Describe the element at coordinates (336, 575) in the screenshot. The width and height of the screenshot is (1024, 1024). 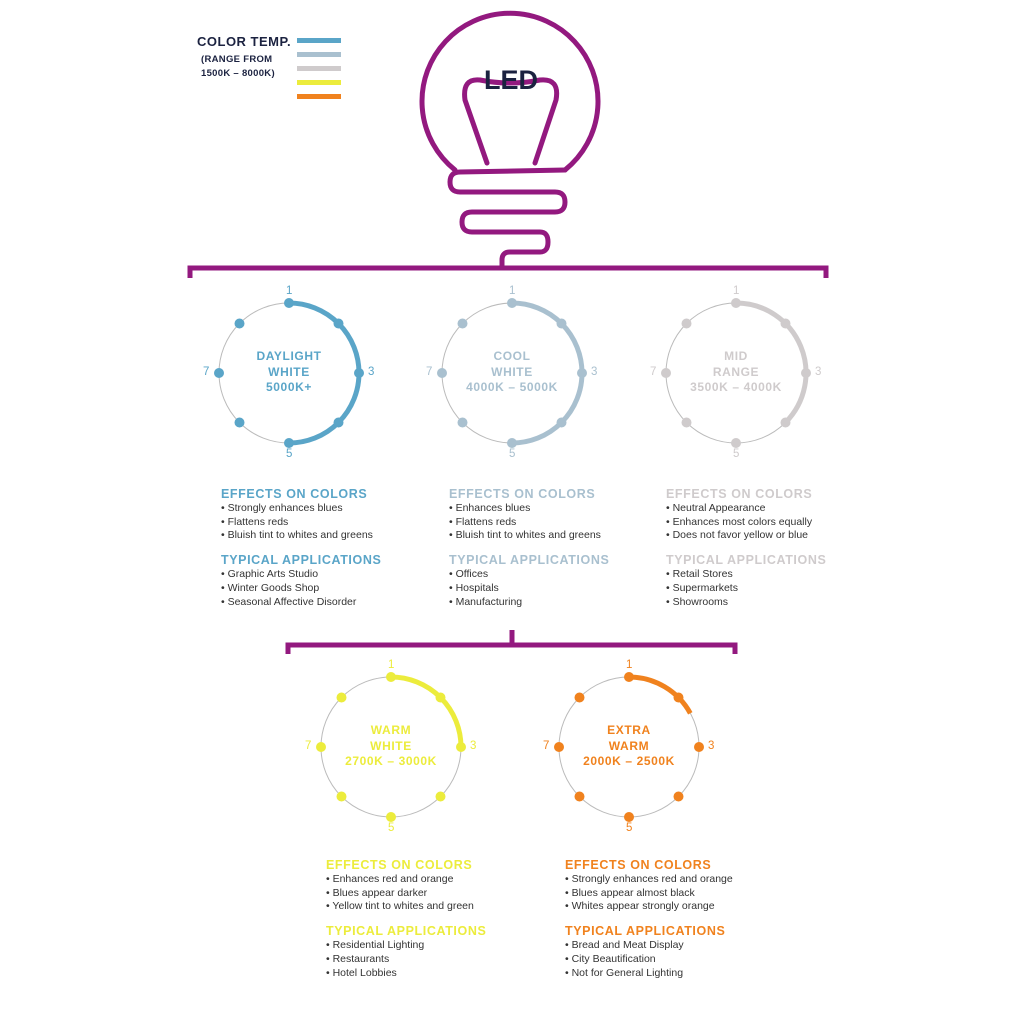
I see `list-item: Graphic Arts Studio` at that location.